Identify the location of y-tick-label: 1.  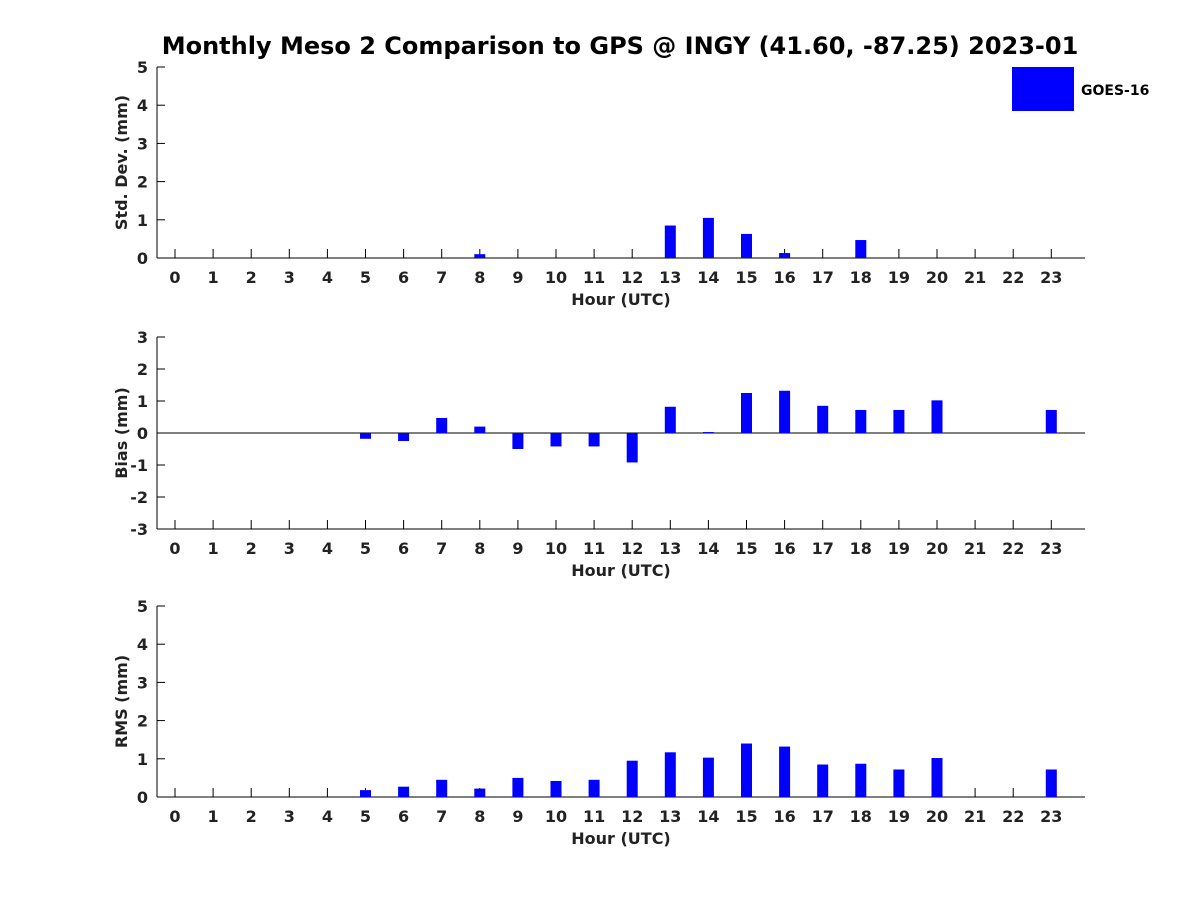
(142, 759).